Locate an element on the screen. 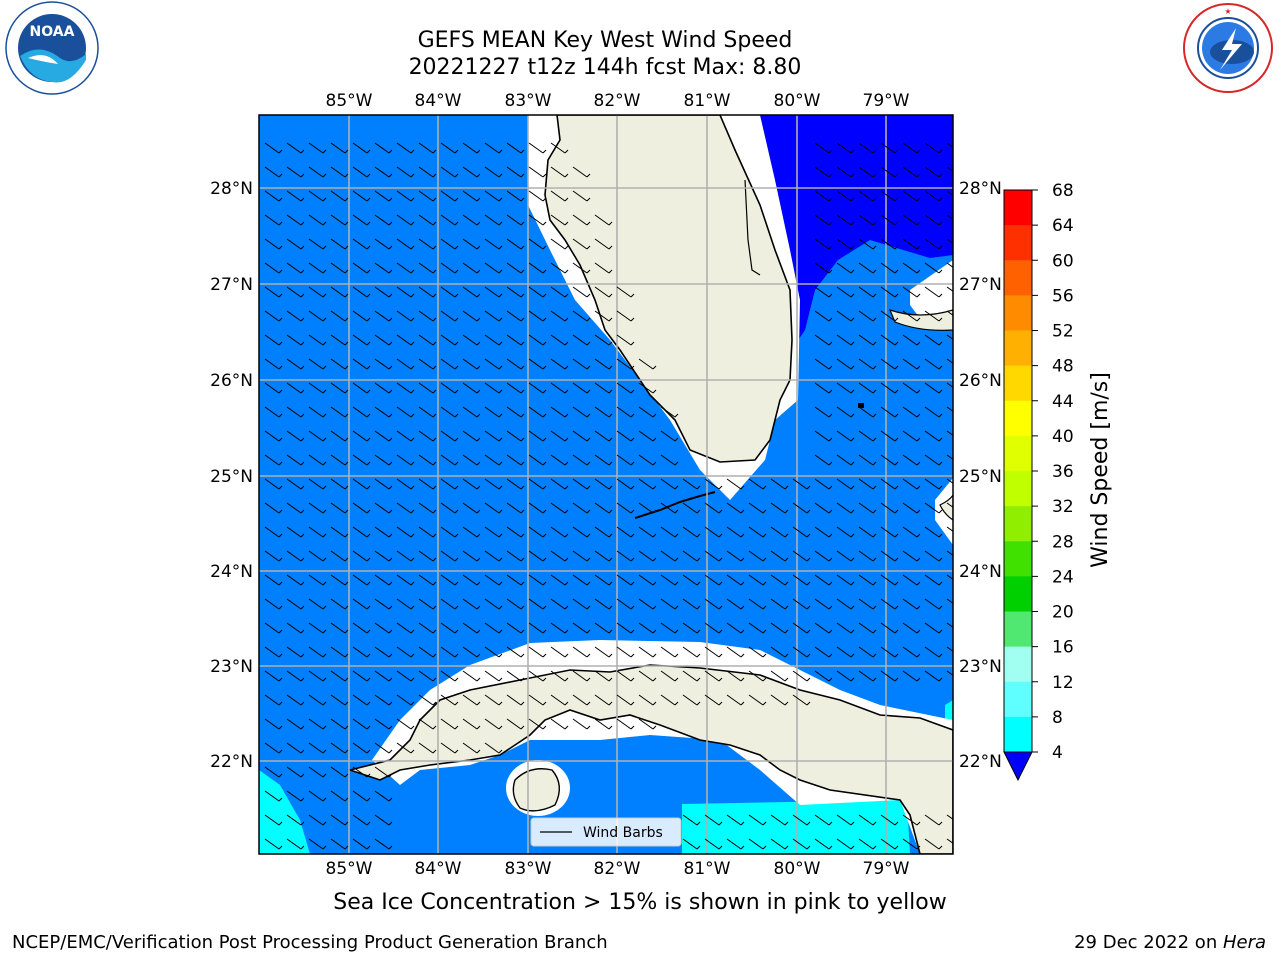 The image size is (1280, 960). svg-text: 81°W is located at coordinates (707, 101).